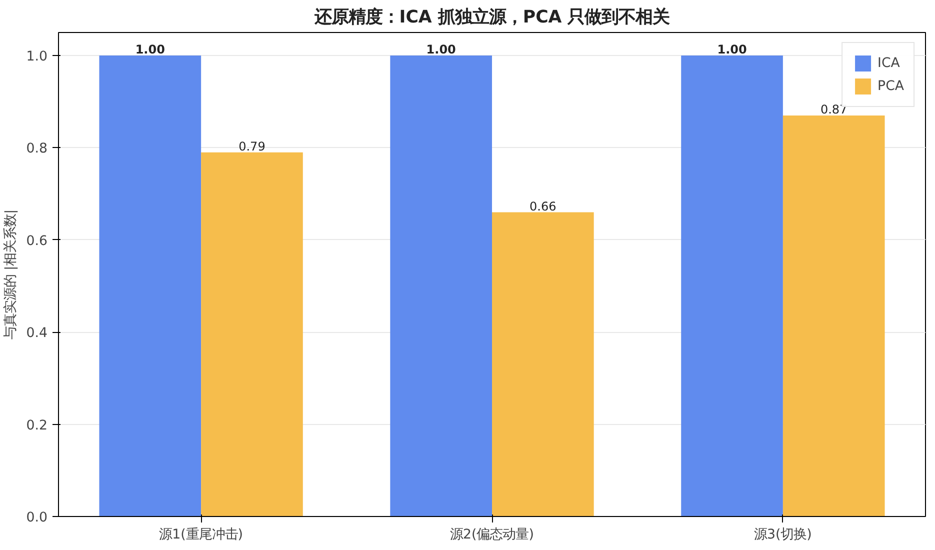 This screenshot has width=935, height=550. Describe the element at coordinates (37, 57) in the screenshot. I see `y-tick-label: 1.0` at that location.